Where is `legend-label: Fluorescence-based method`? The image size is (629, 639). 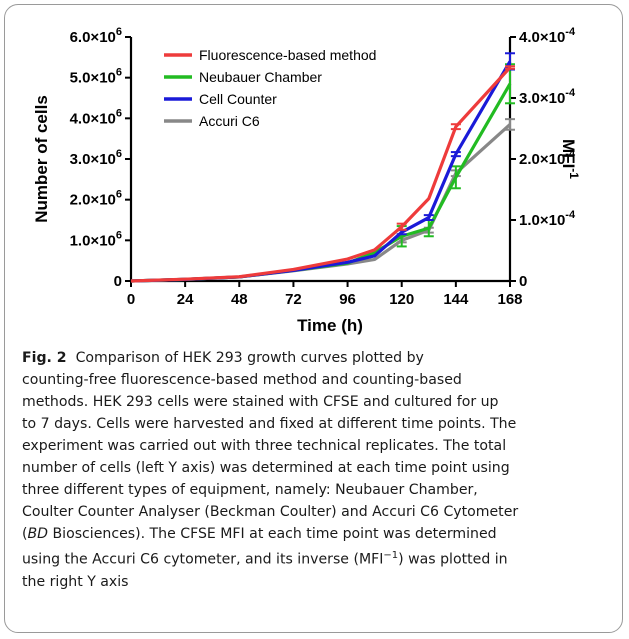 legend-label: Fluorescence-based method is located at coordinates (287, 55).